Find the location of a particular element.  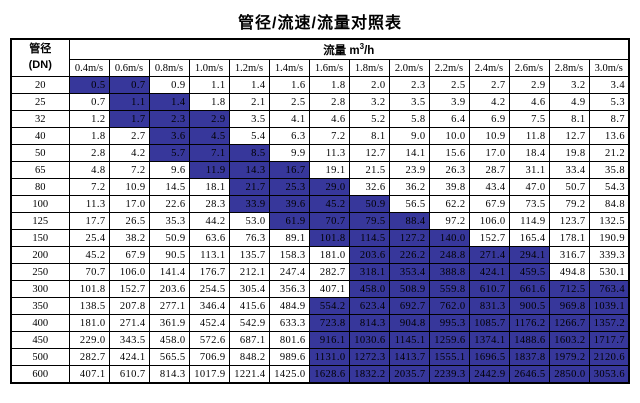

flow-value-cell: 343.5 is located at coordinates (129, 340).